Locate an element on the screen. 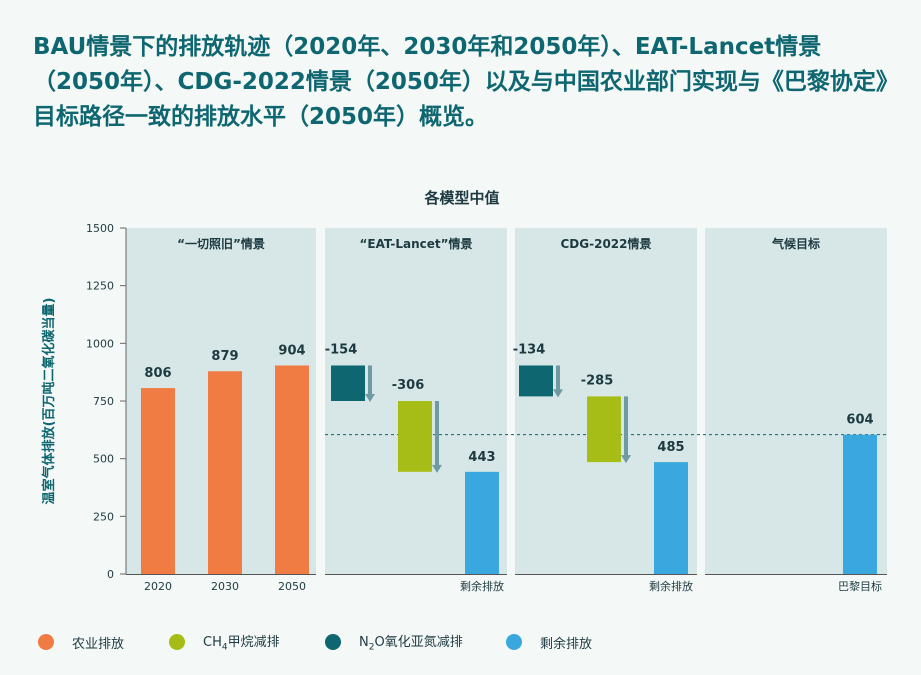 This screenshot has height=675, width=921. cdg-2022-n2o-label: -134 is located at coordinates (529, 349).